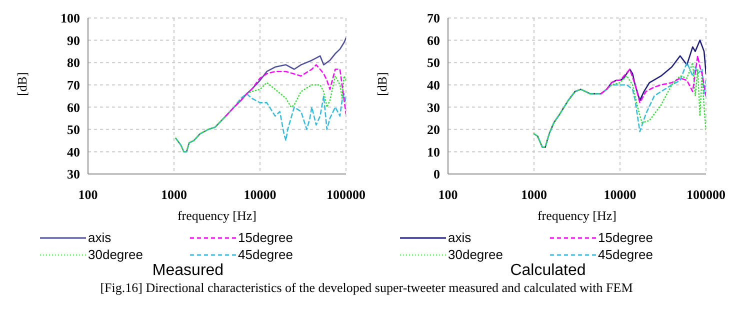  I want to click on text: Calculated, so click(548, 271).